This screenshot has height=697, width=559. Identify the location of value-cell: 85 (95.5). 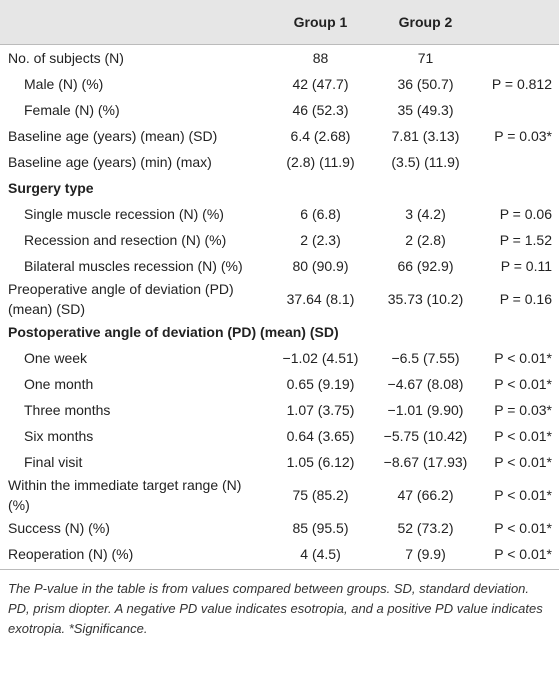
(320, 527).